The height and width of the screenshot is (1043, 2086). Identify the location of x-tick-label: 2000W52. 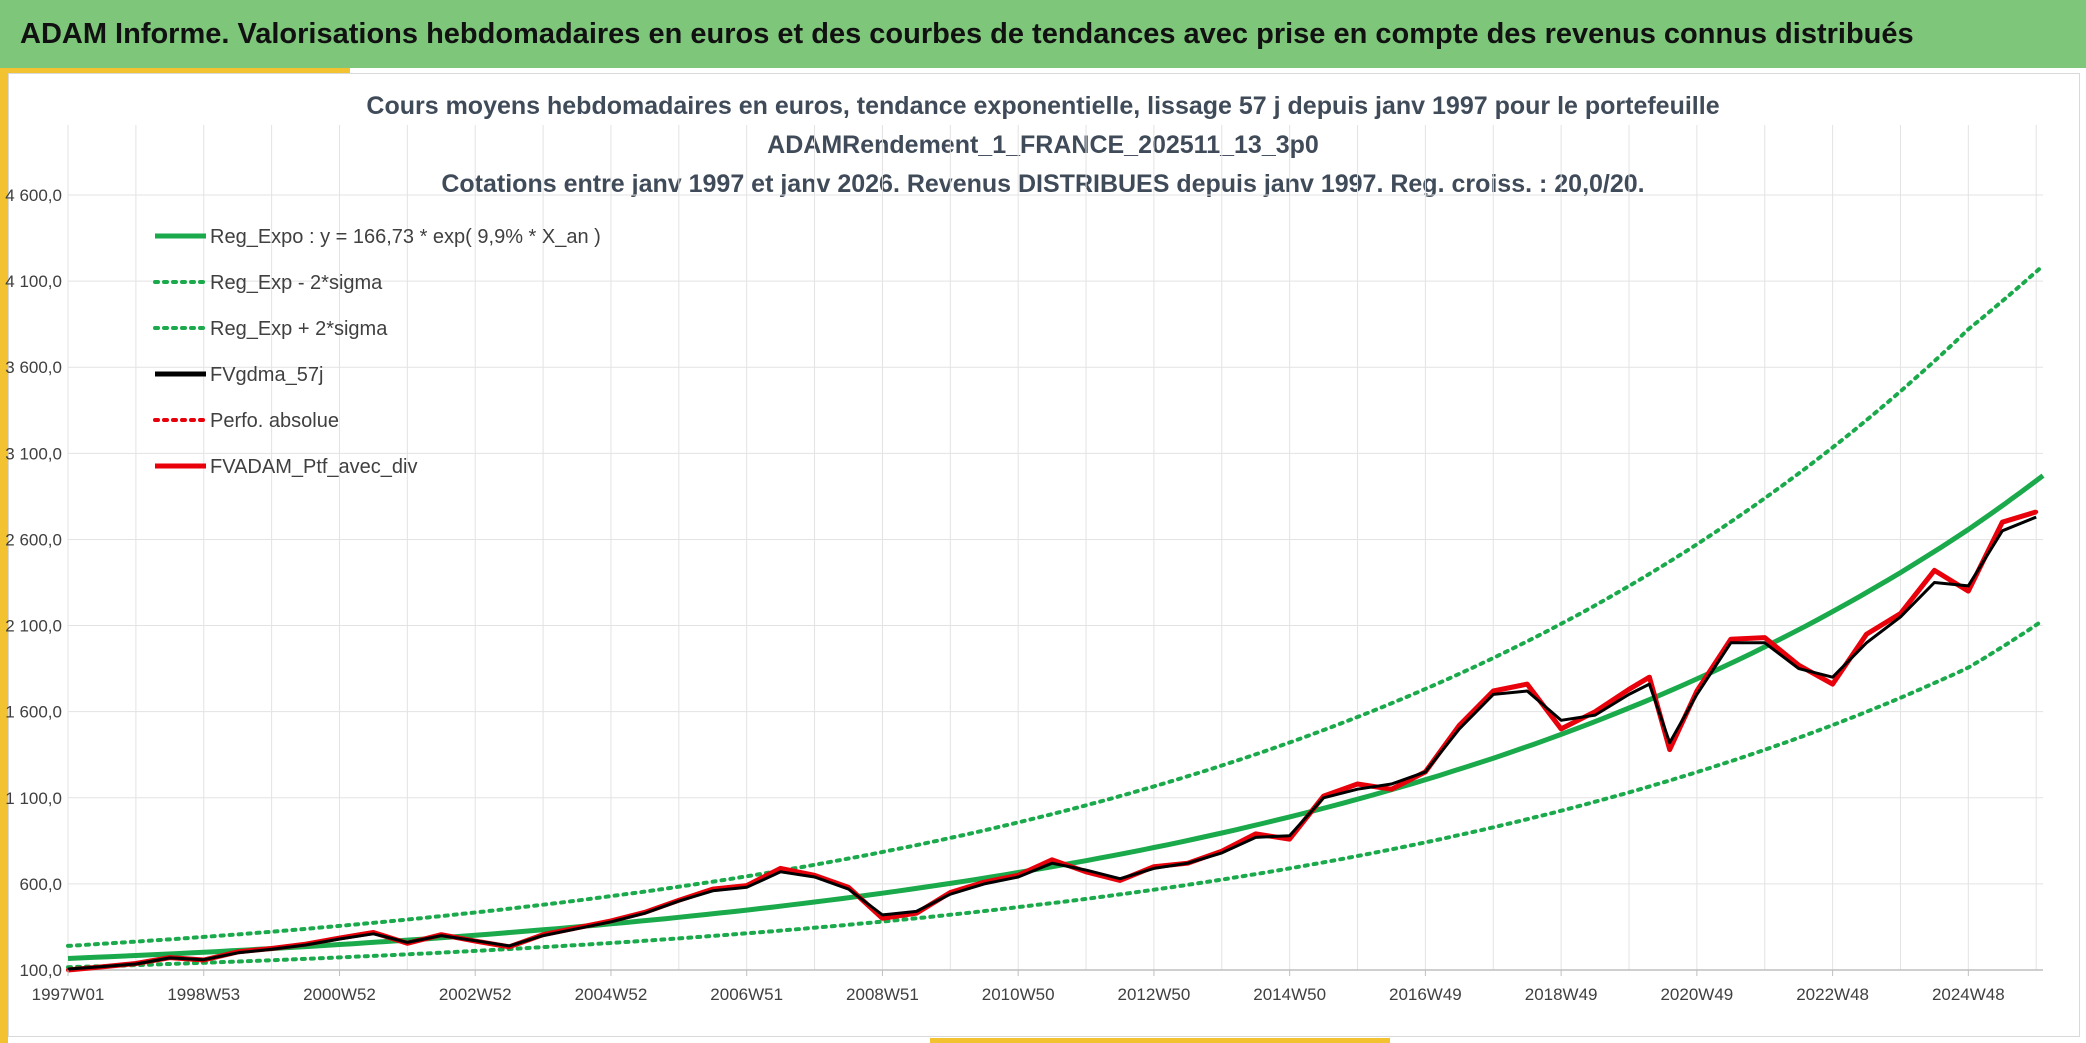
(339, 994).